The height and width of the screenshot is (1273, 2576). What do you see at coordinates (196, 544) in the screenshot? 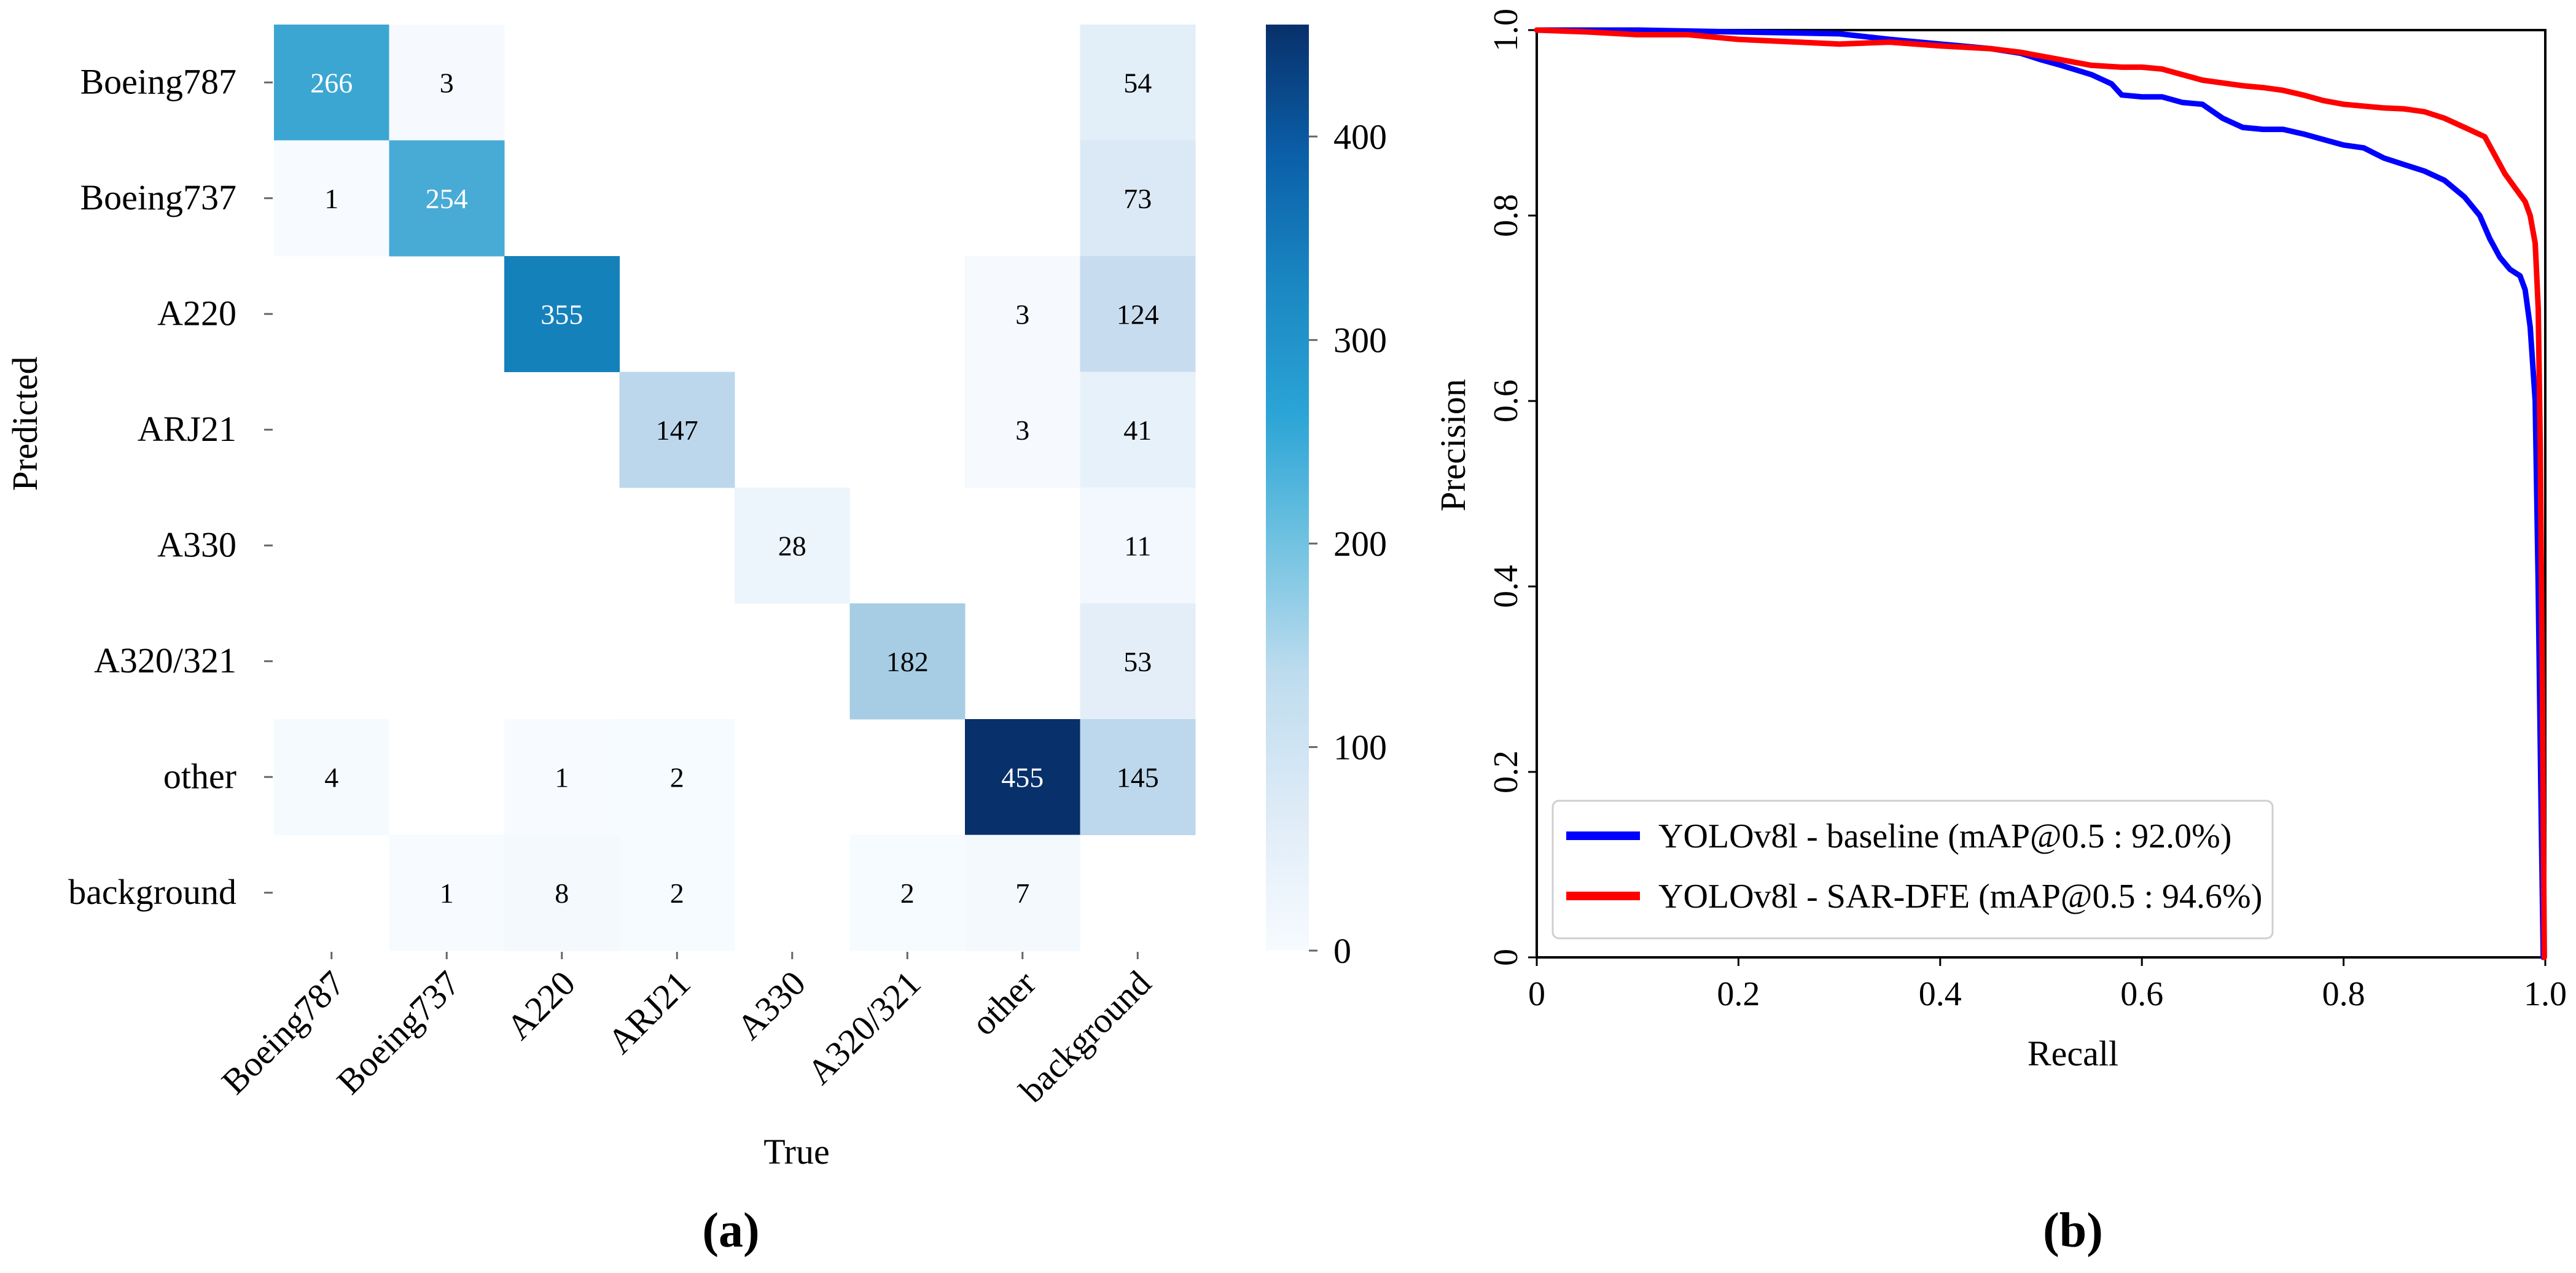
I see `row-label: A330` at bounding box center [196, 544].